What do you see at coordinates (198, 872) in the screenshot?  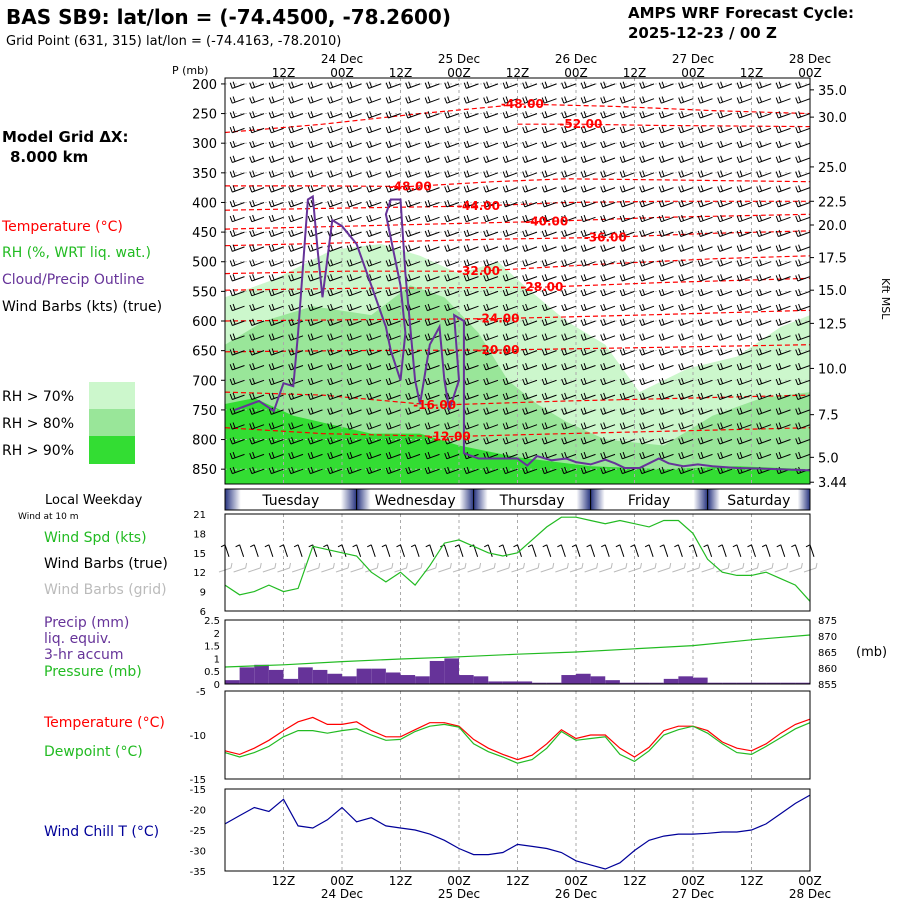 I see `wind-chill-tick-label: -35` at bounding box center [198, 872].